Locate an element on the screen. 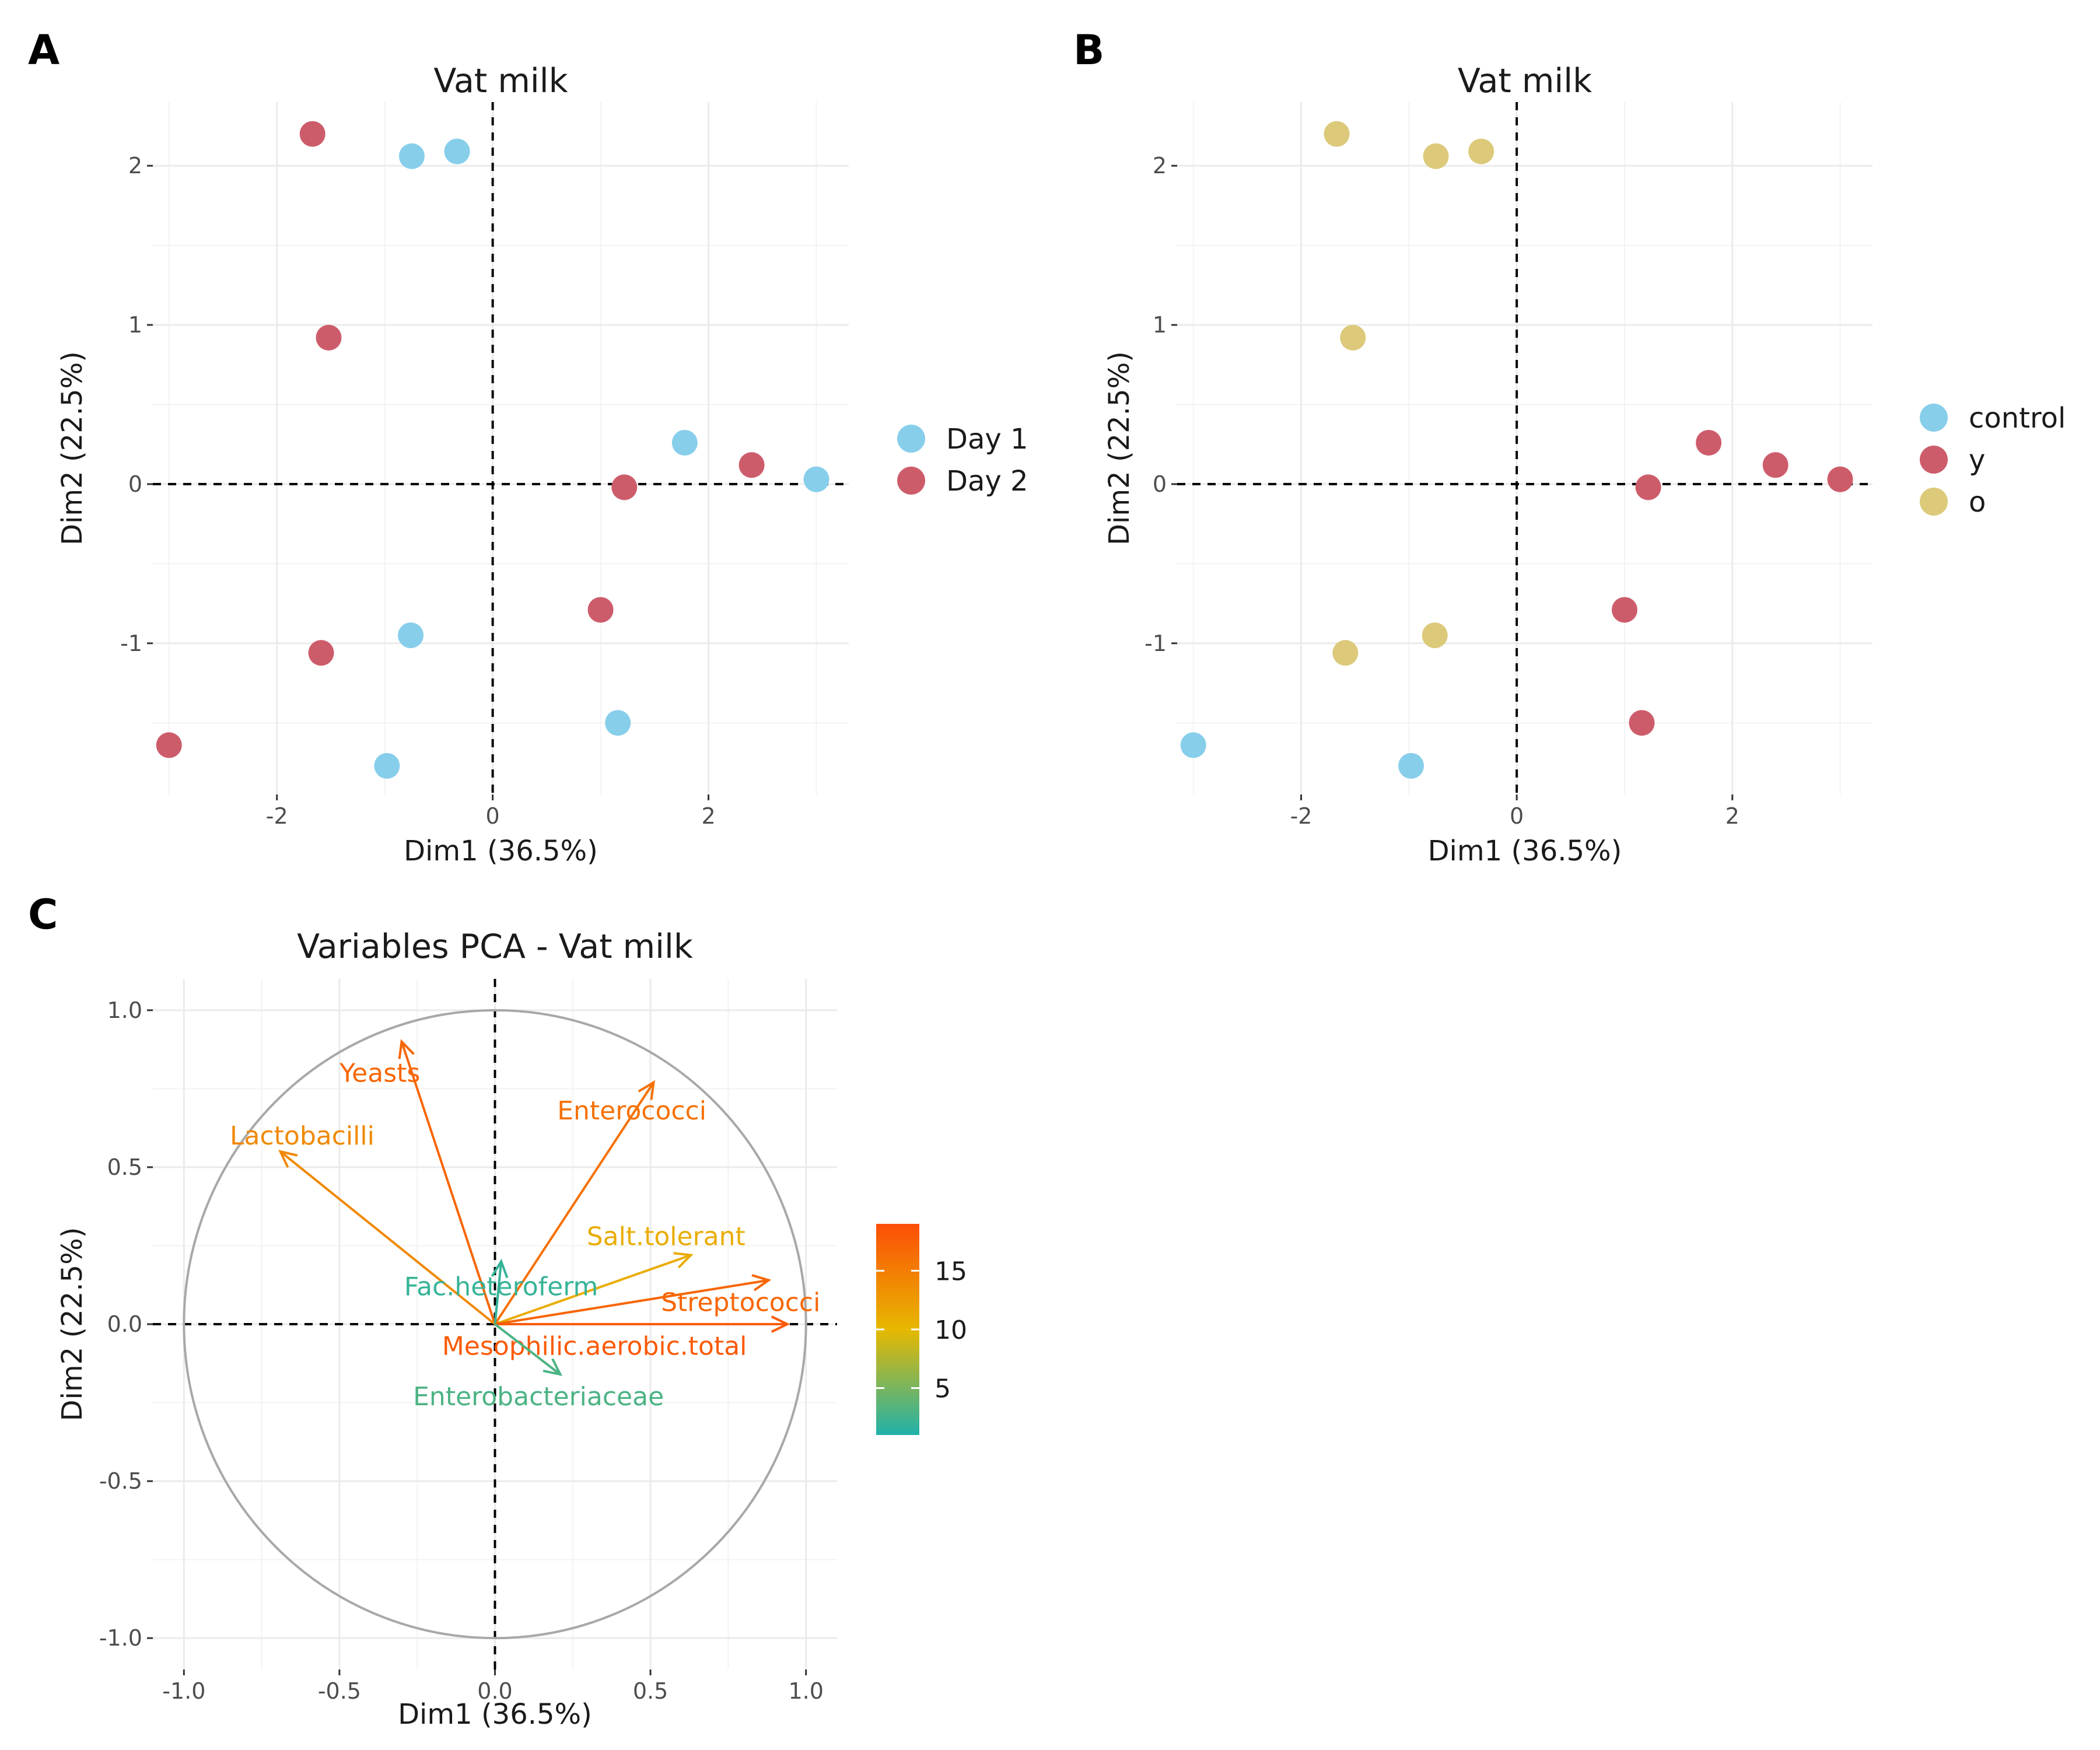 This screenshot has height=1750, width=2100. x-tick-label: -0.5 is located at coordinates (339, 1691).